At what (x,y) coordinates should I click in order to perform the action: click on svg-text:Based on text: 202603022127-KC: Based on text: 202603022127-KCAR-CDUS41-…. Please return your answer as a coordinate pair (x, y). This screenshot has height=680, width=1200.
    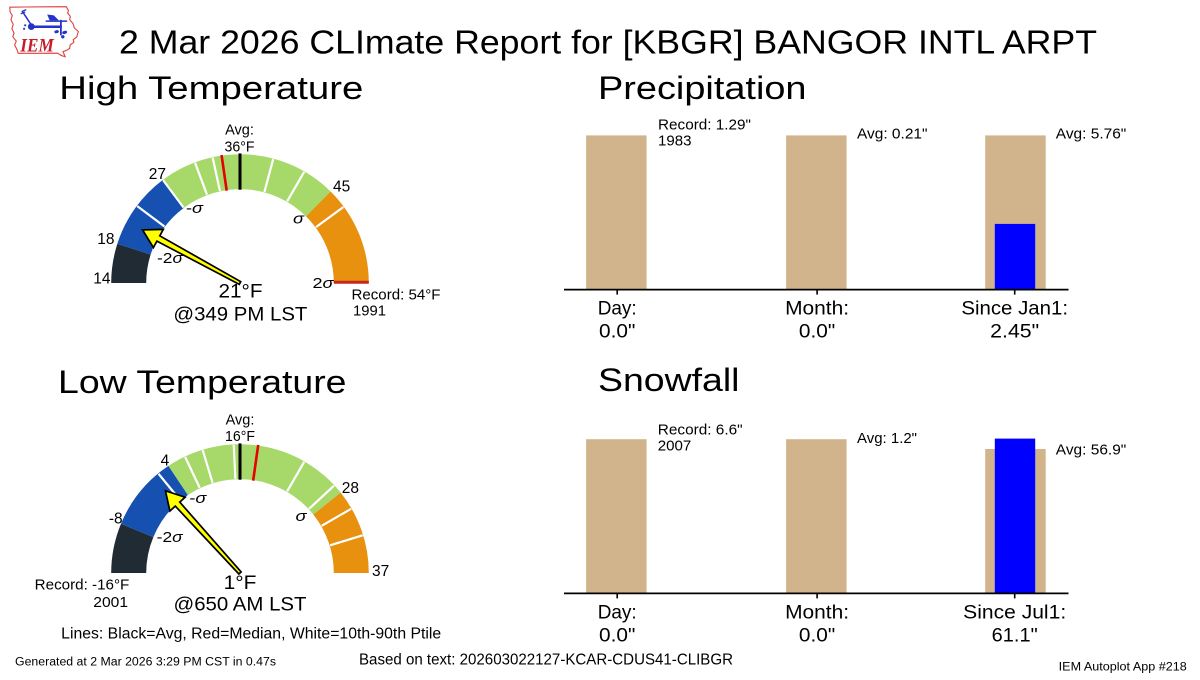
    Looking at the image, I should click on (546, 660).